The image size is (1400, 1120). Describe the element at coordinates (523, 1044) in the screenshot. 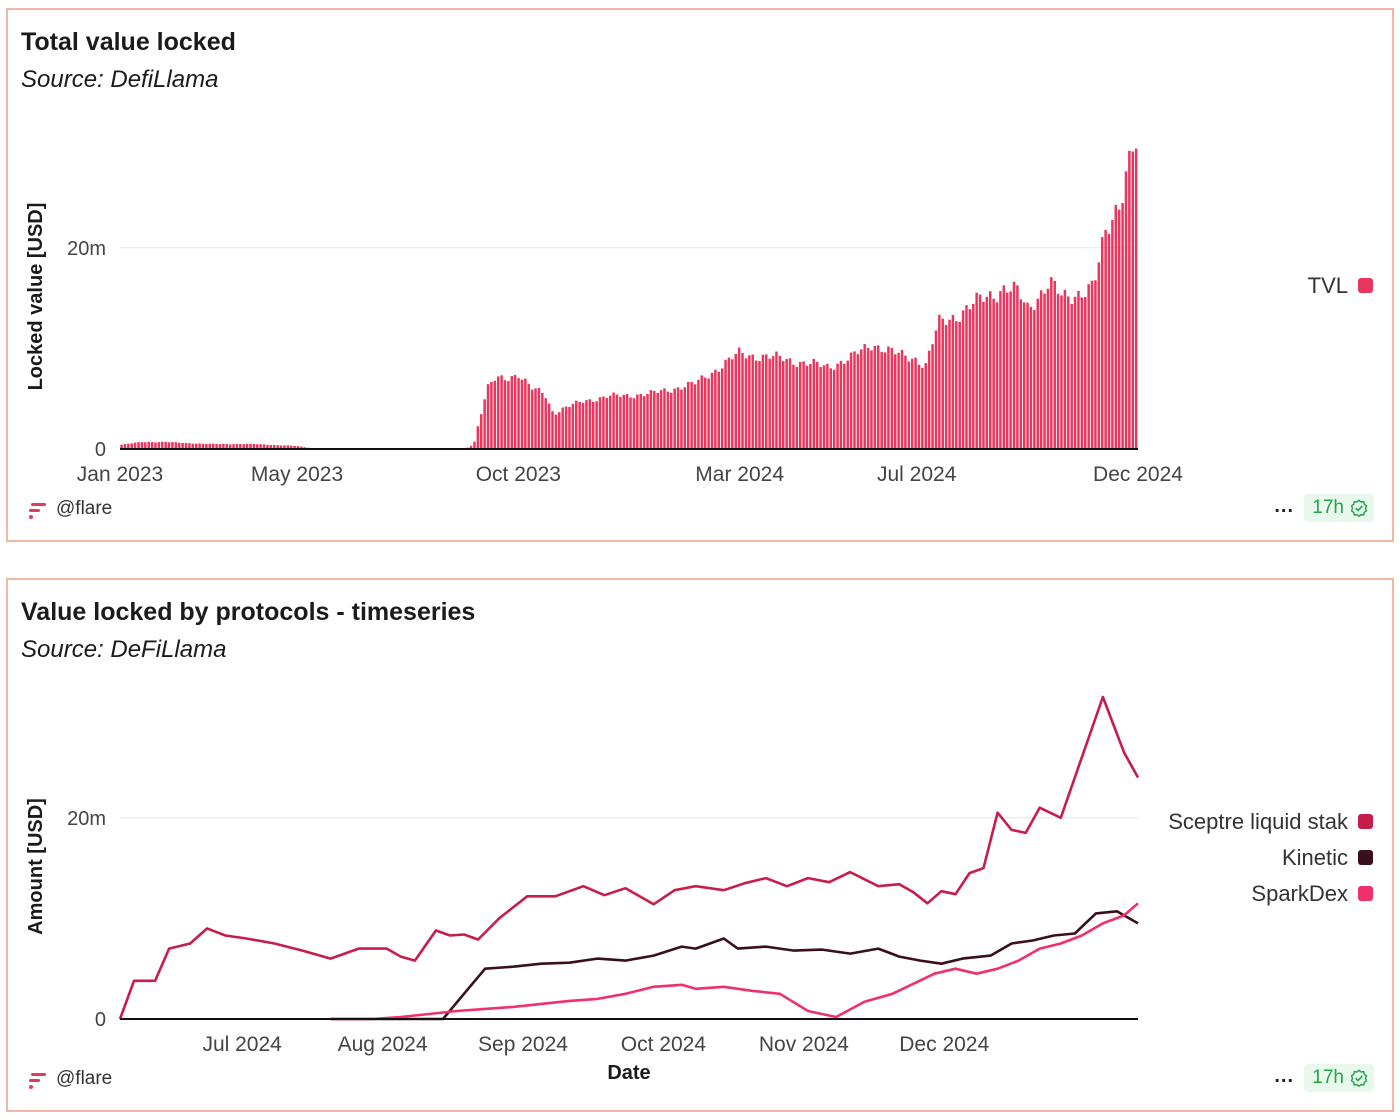

I see `x-tick-label: Sep 2024` at that location.